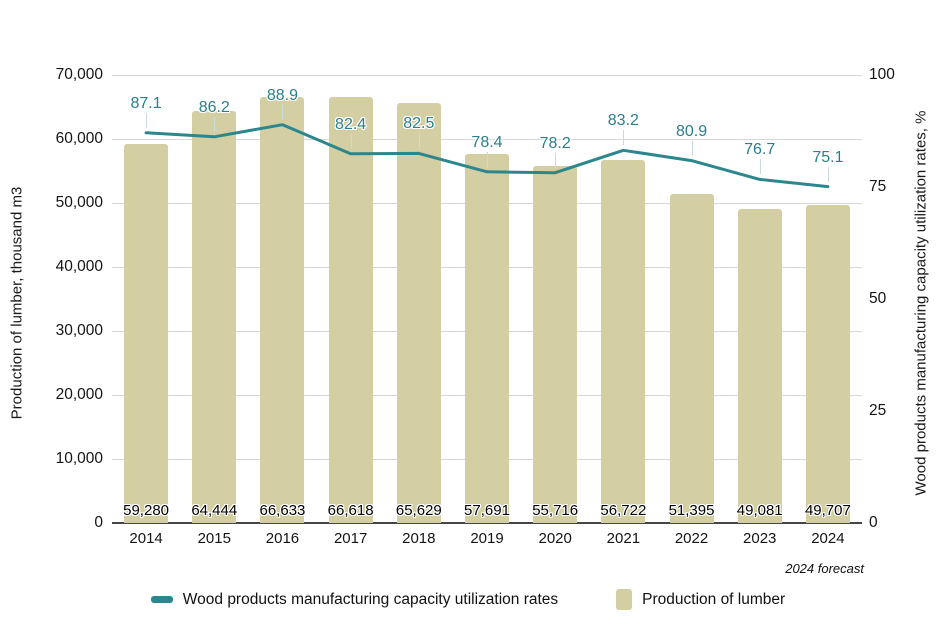  Describe the element at coordinates (828, 538) in the screenshot. I see `x-axis-year-label: 2024` at that location.